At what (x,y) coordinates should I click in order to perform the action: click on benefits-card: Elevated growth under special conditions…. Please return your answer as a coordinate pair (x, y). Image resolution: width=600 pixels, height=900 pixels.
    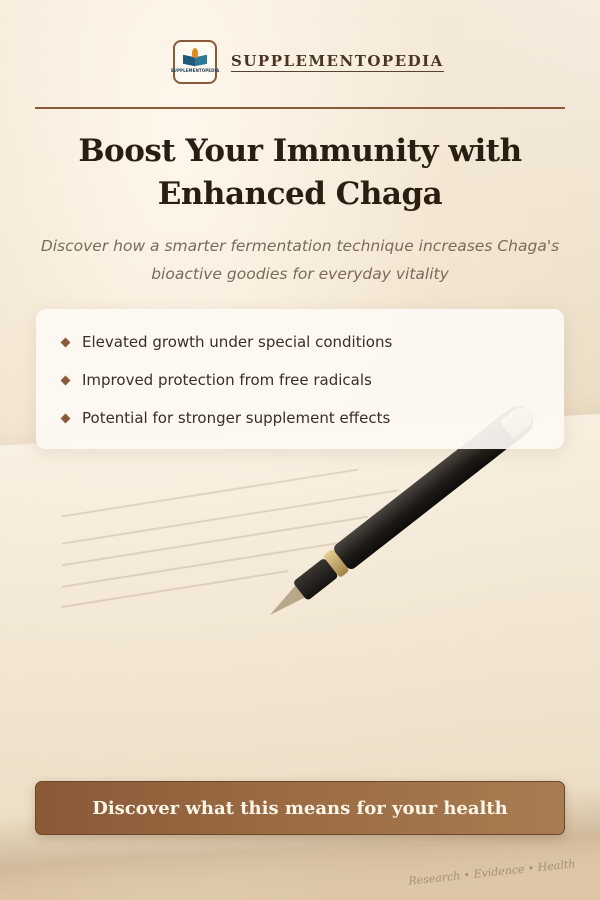
    Looking at the image, I should click on (300, 379).